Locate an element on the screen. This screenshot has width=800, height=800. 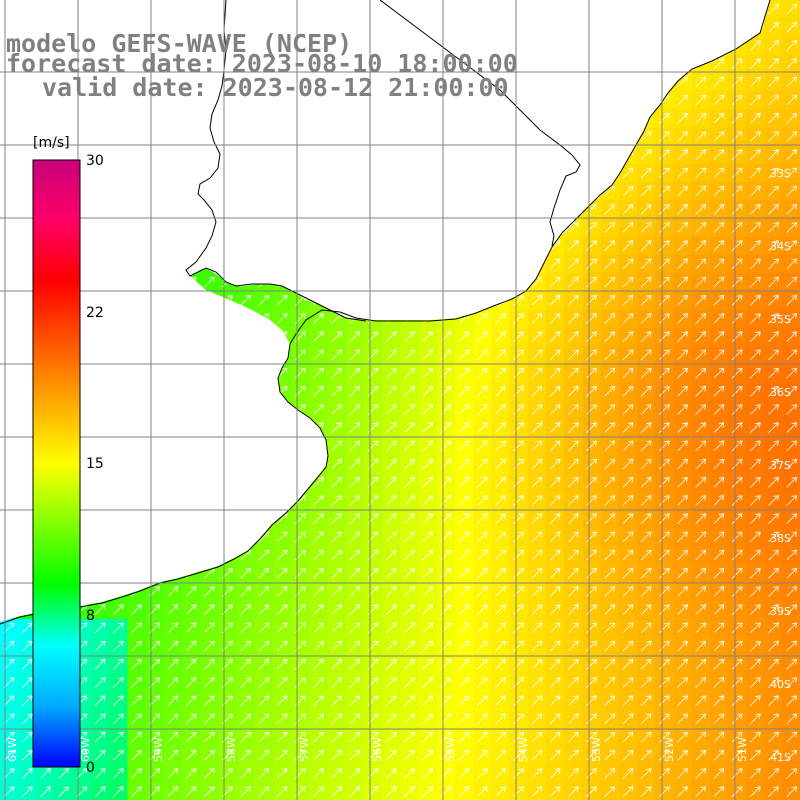
colorbar-unit: [m/s] is located at coordinates (51, 143).